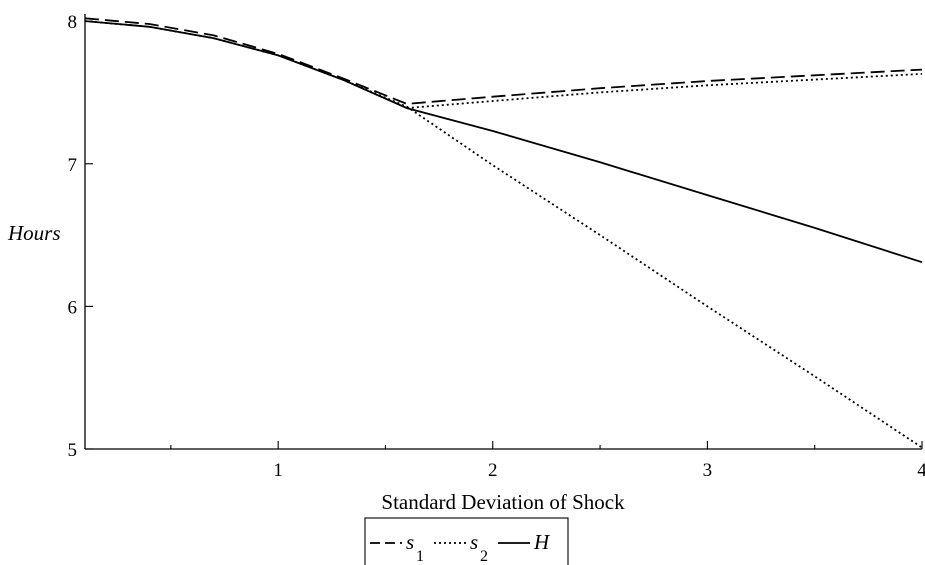  What do you see at coordinates (73, 450) in the screenshot?
I see `y-tick-label-0: 5` at bounding box center [73, 450].